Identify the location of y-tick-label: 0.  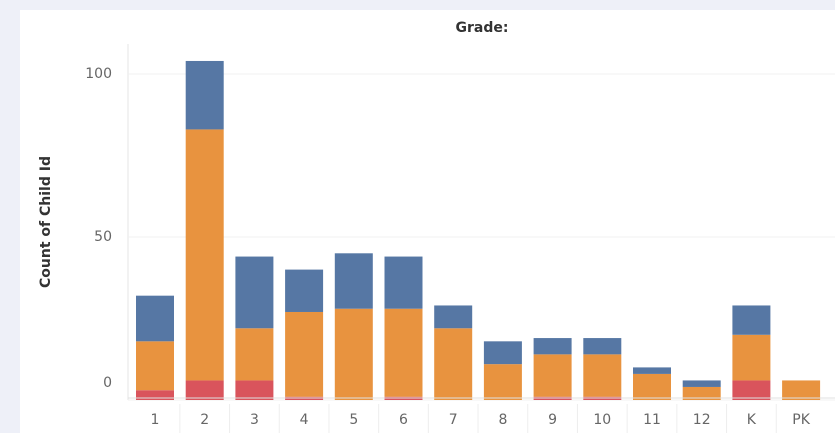
(107, 383).